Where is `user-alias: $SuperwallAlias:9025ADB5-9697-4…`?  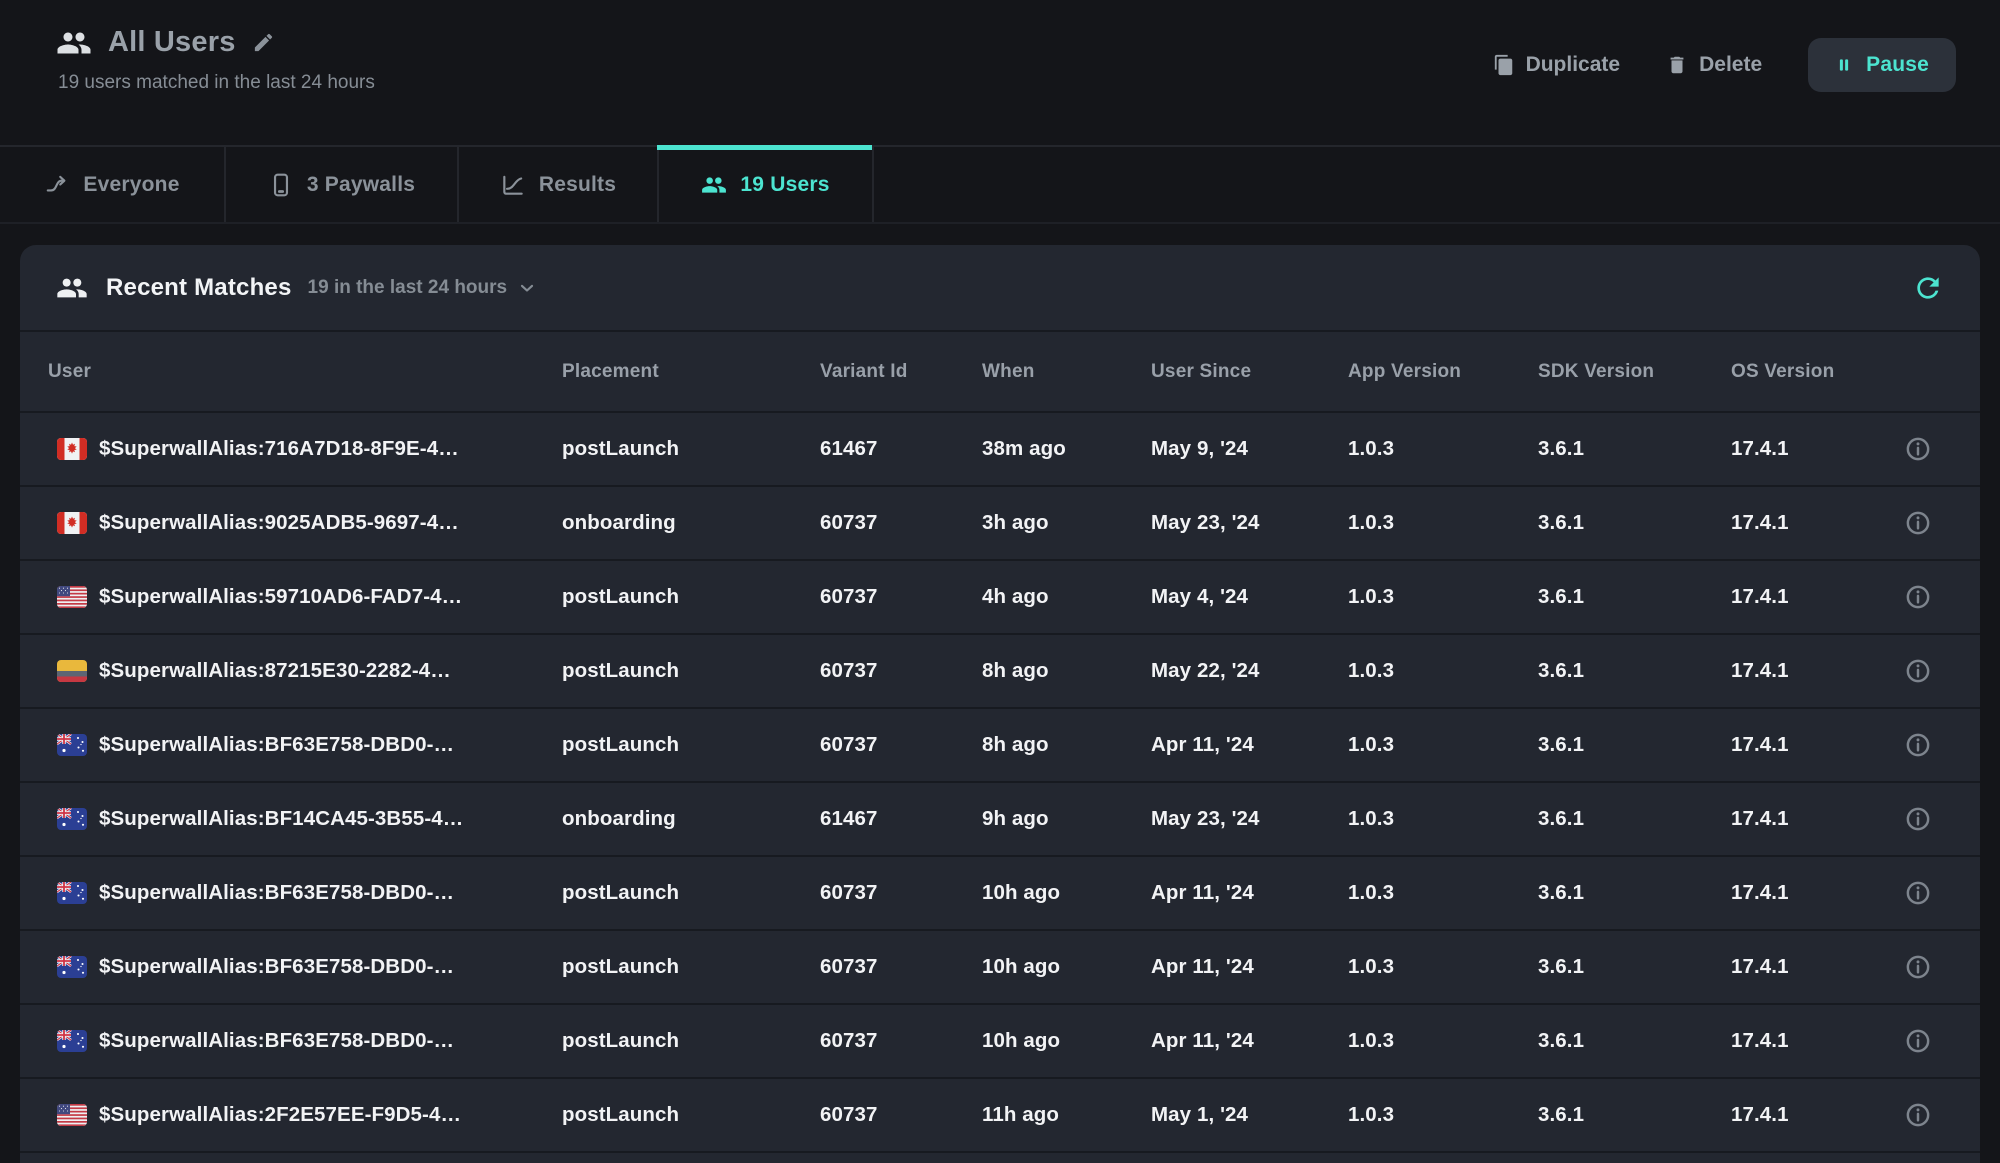
user-alias: $SuperwallAlias:9025ADB5-9697-4… is located at coordinates (279, 522).